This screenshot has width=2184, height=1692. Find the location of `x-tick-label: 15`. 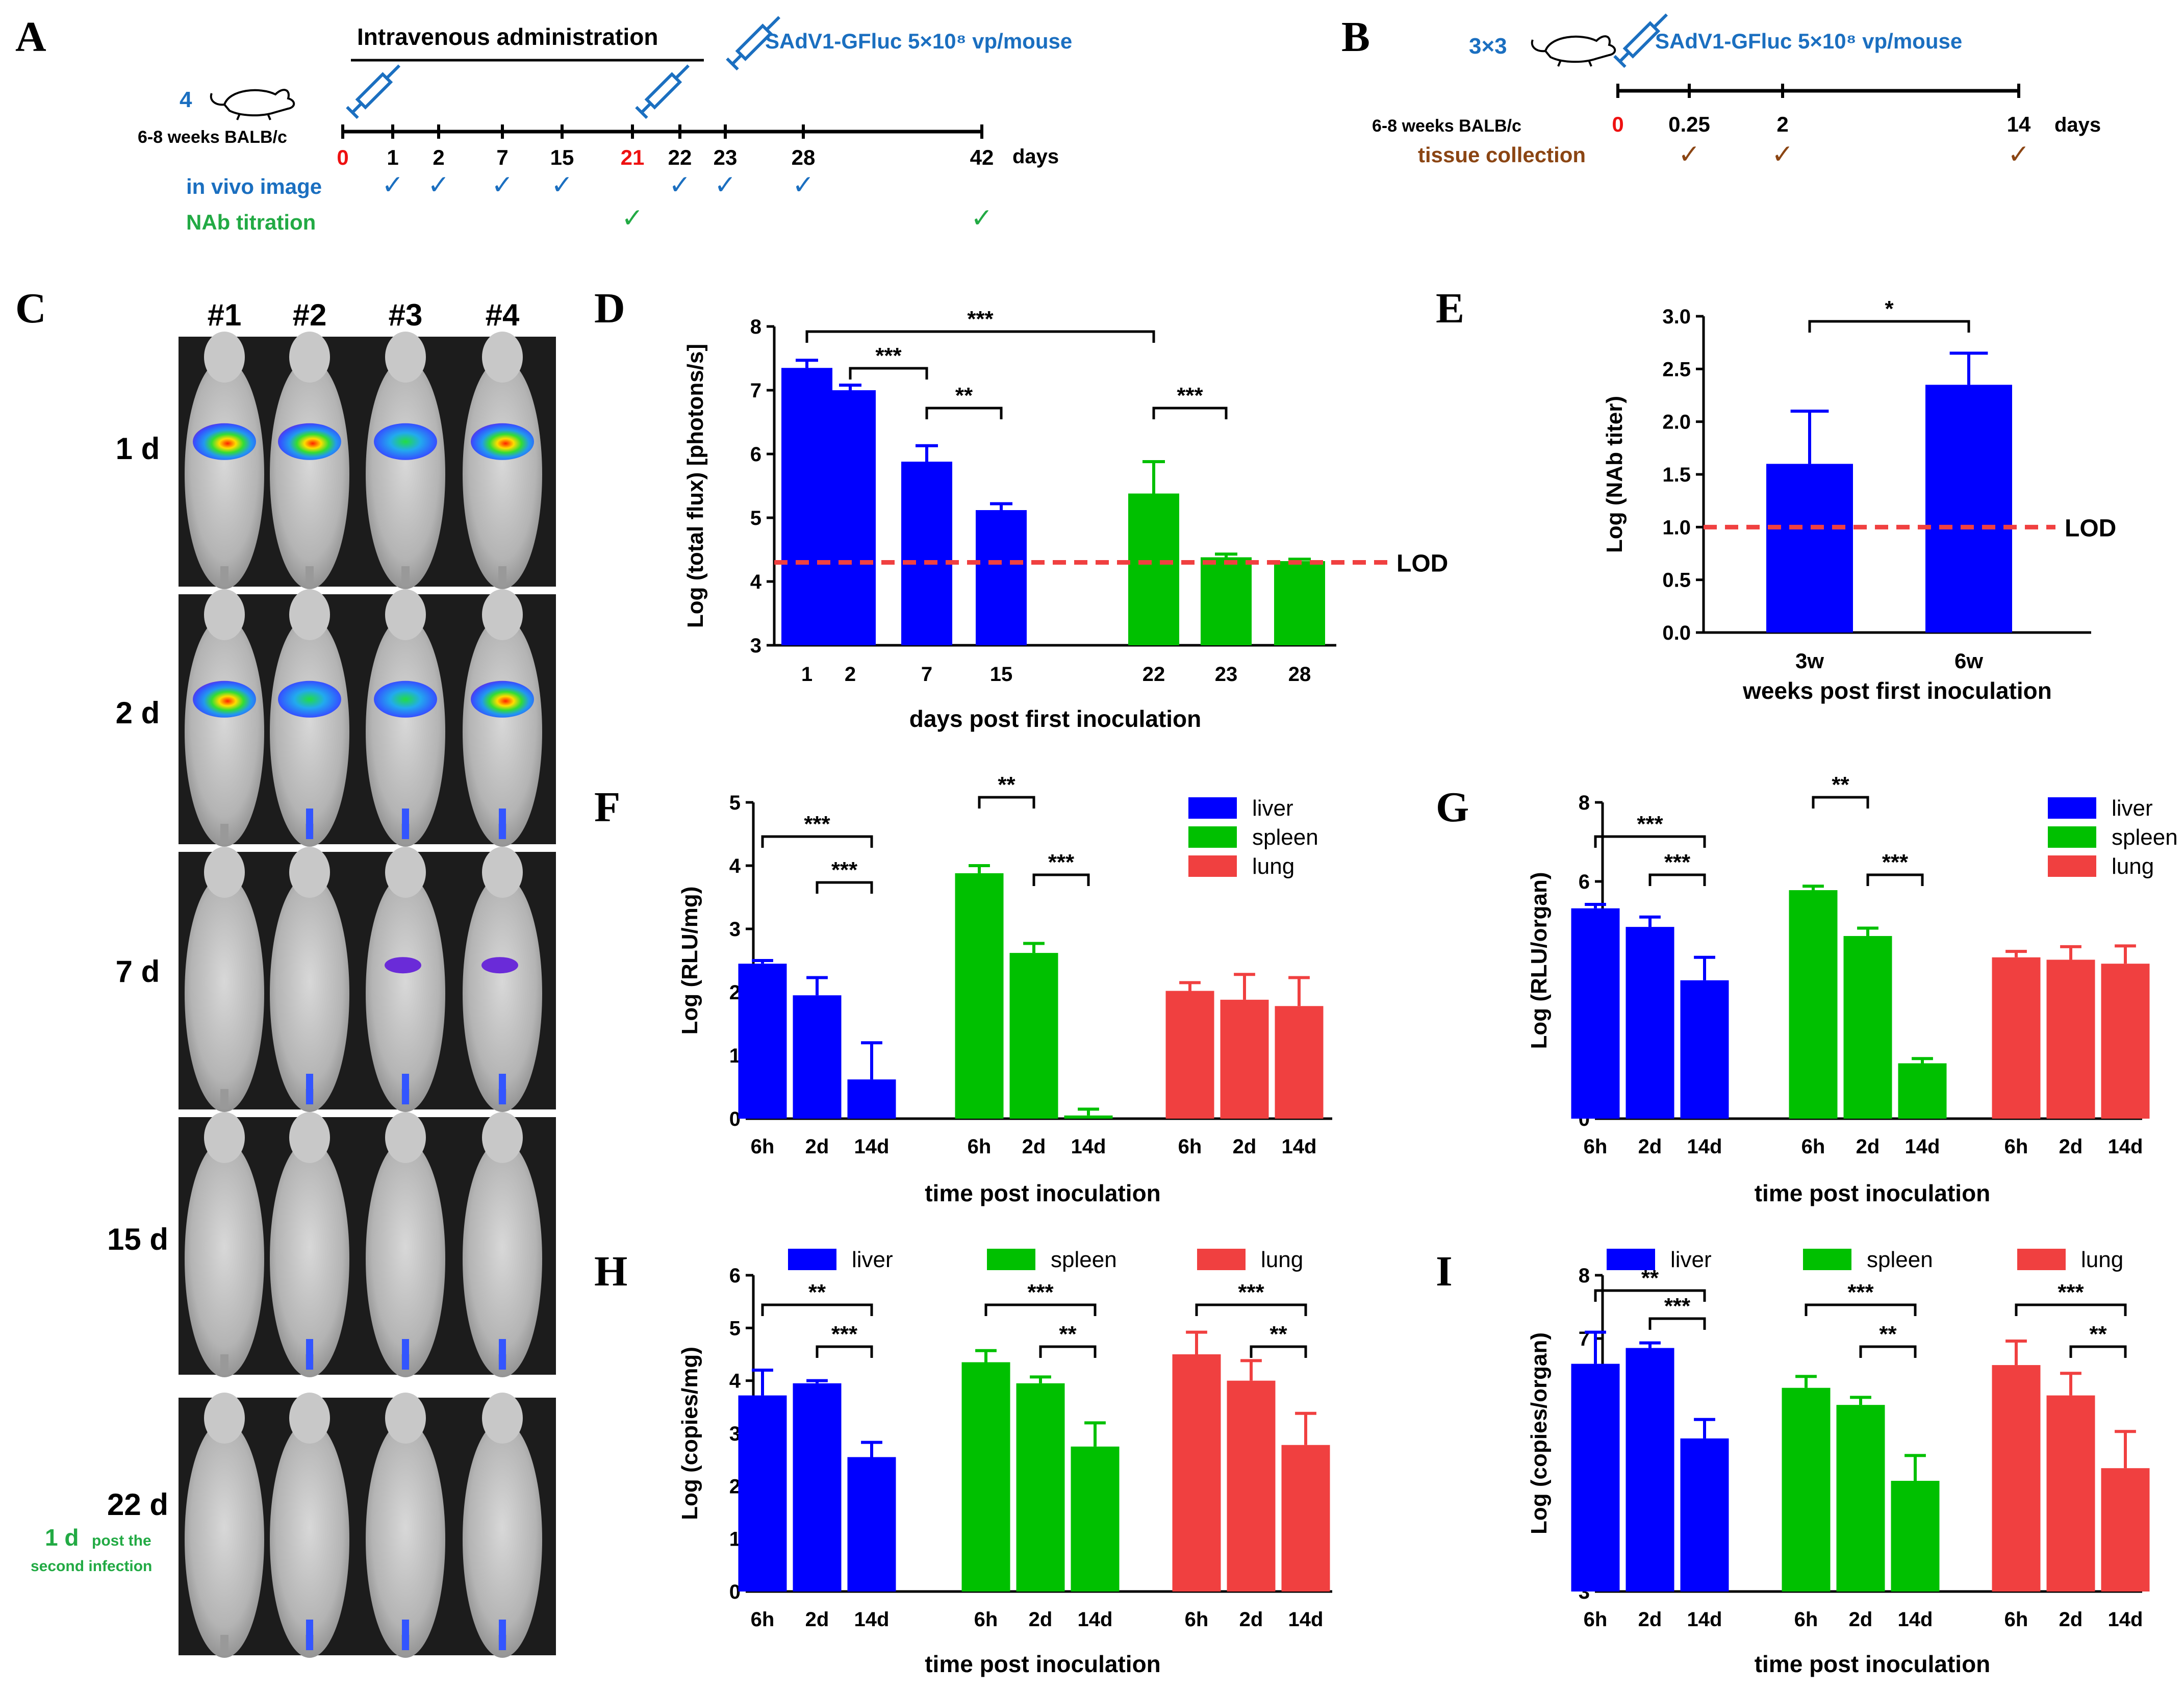

x-tick-label: 15 is located at coordinates (1002, 674).